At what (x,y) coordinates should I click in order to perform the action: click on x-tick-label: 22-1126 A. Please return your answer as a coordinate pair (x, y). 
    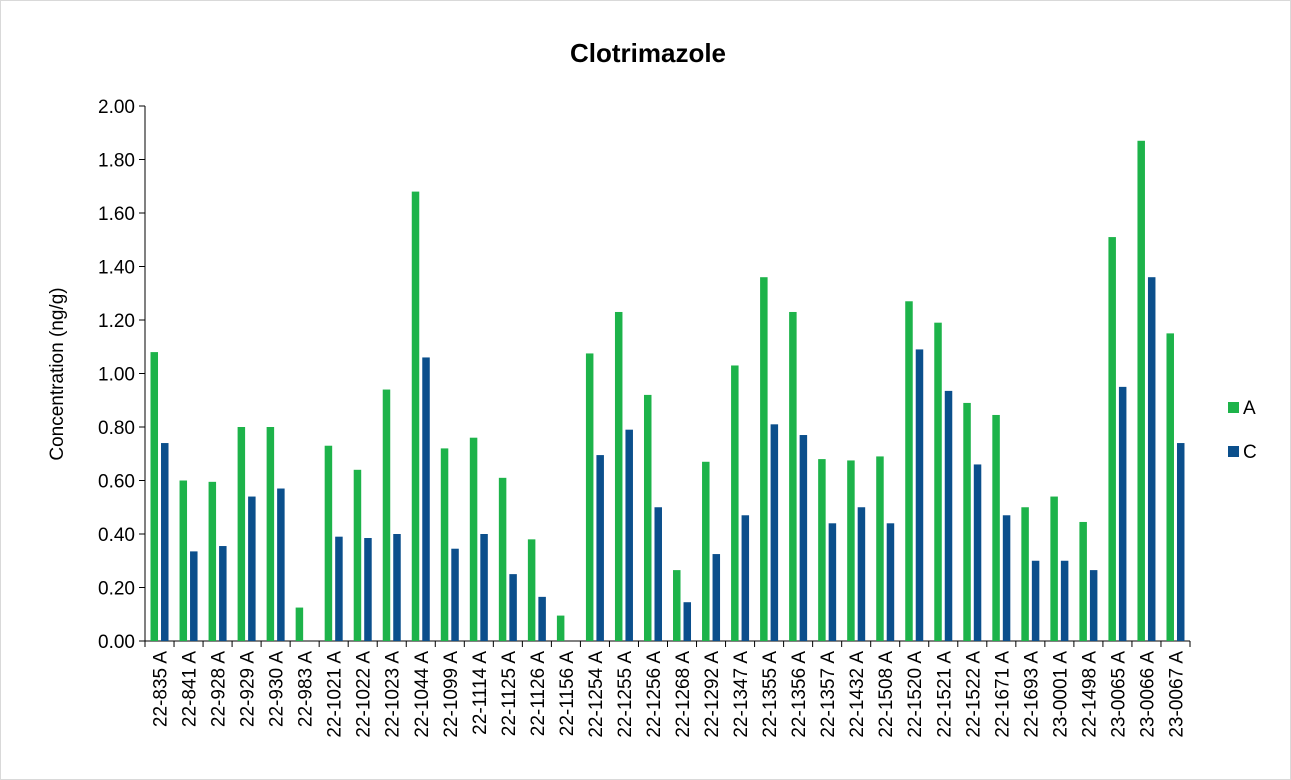
    Looking at the image, I should click on (538, 694).